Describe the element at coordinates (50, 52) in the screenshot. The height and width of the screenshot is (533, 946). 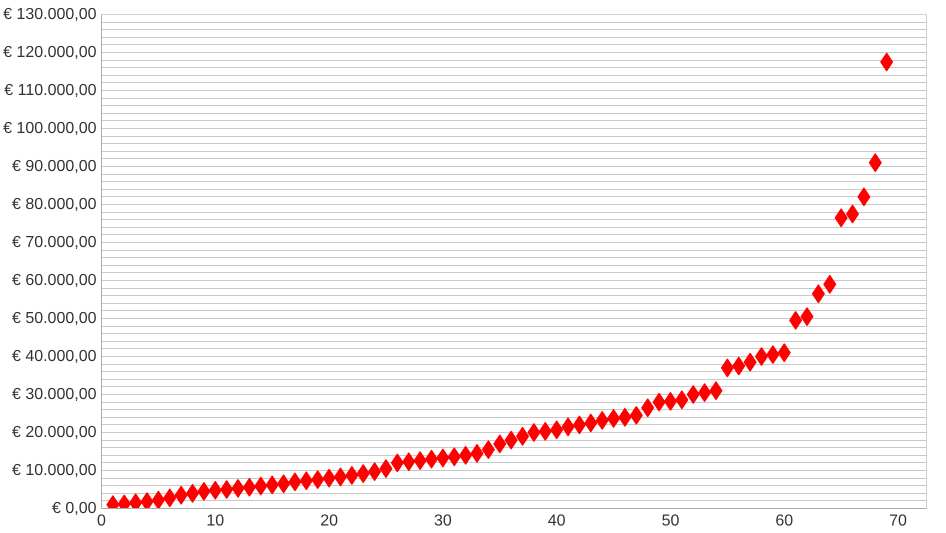
I see `y-tick-label: € 120.000,00` at that location.